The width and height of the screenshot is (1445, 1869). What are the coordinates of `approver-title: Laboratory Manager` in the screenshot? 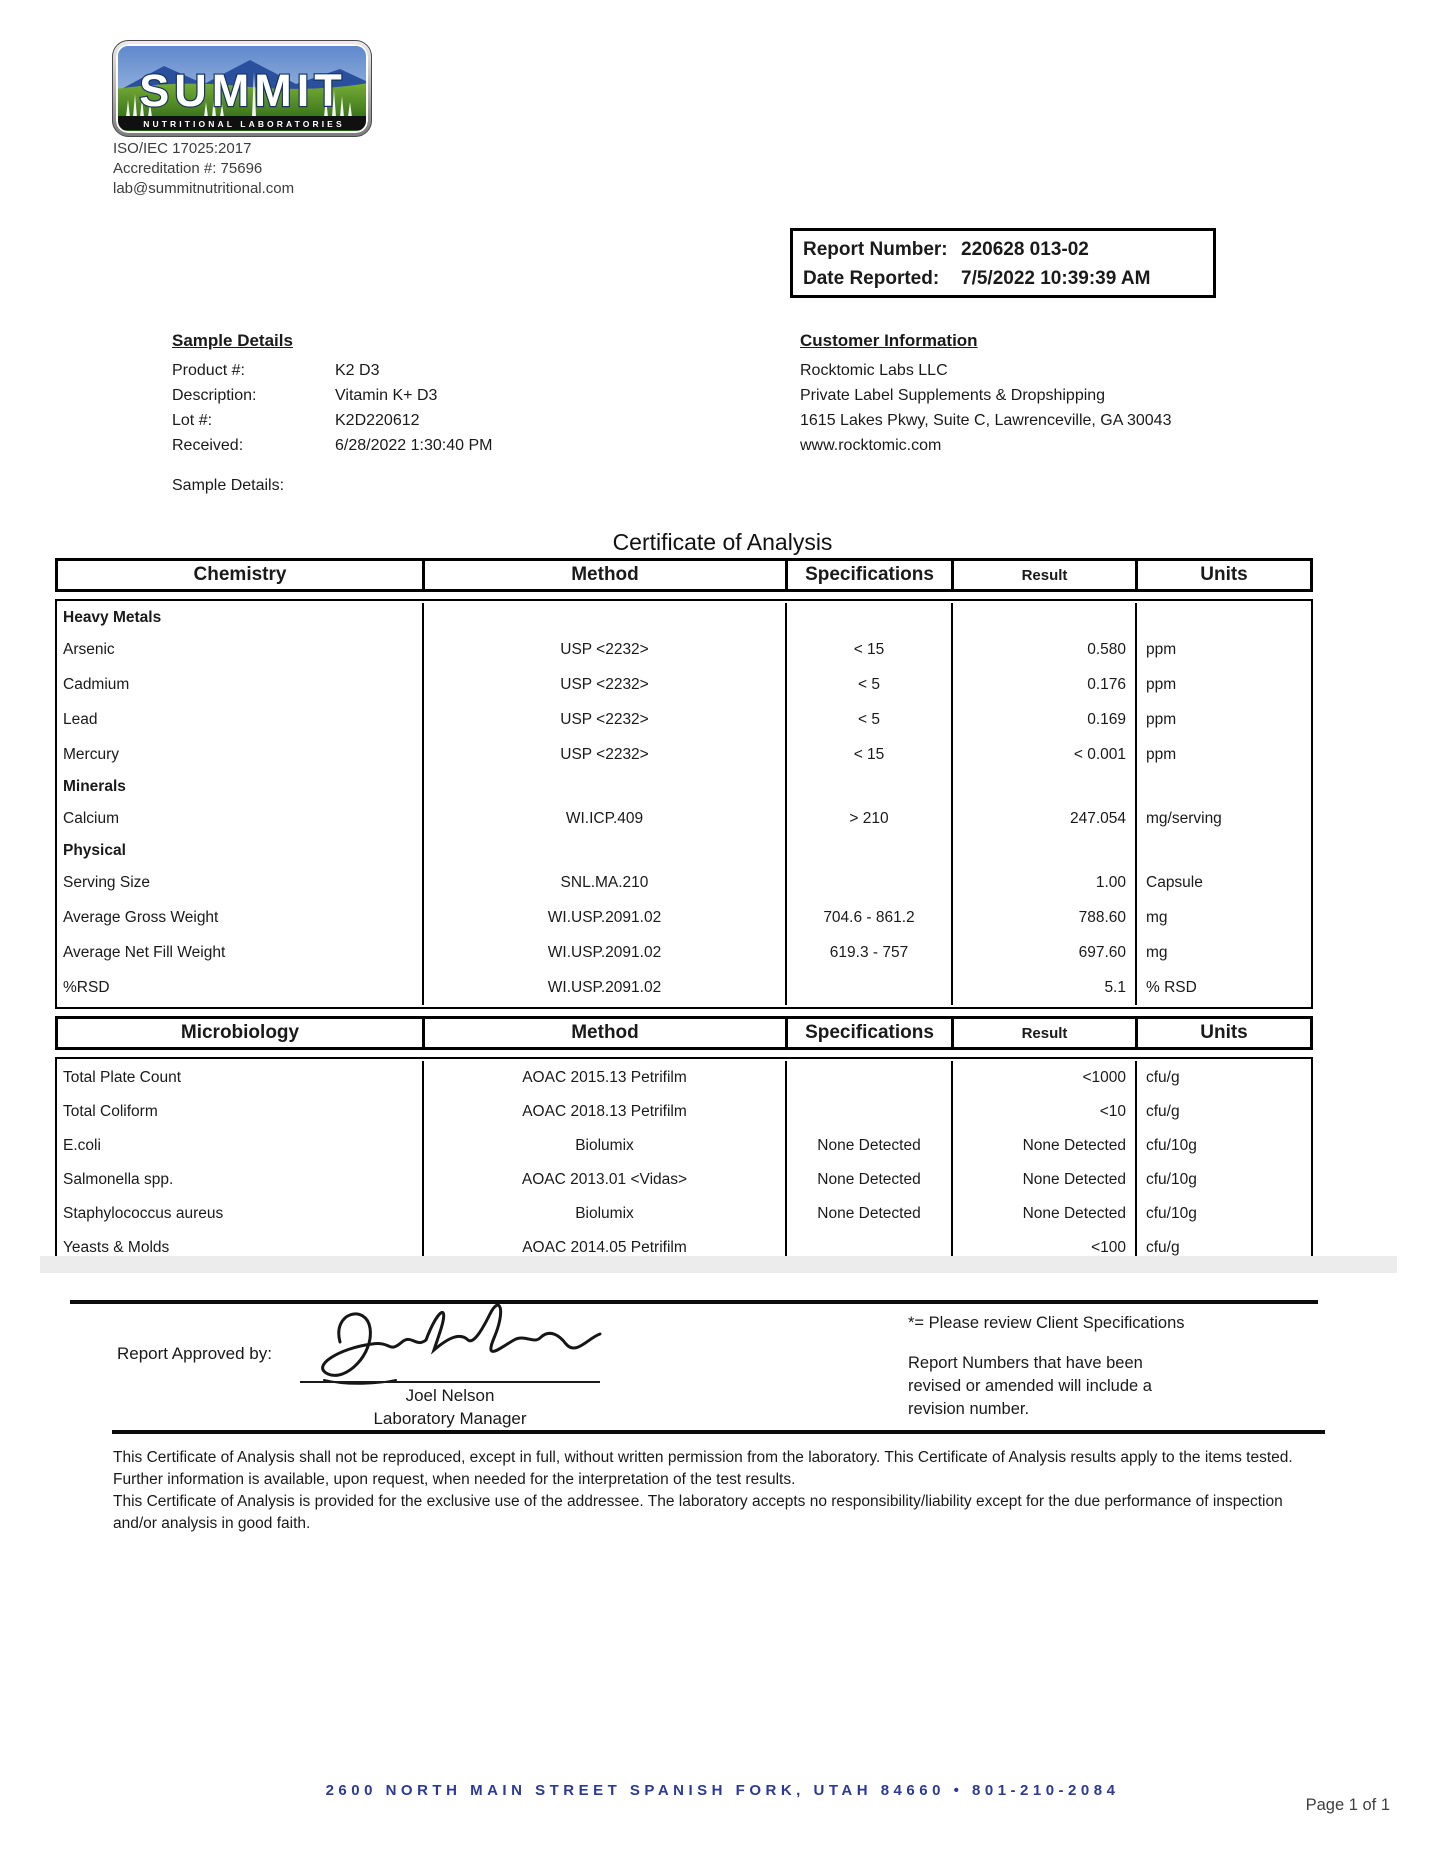 It's located at (450, 1418).